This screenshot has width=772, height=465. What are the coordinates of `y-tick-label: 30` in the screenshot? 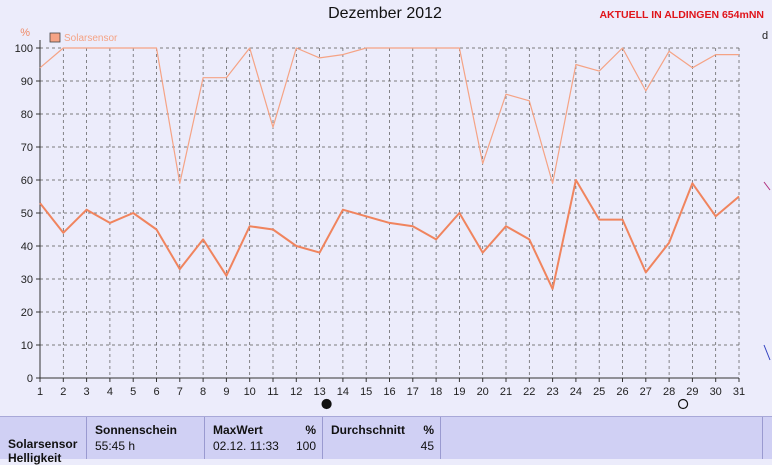 It's located at (27, 280).